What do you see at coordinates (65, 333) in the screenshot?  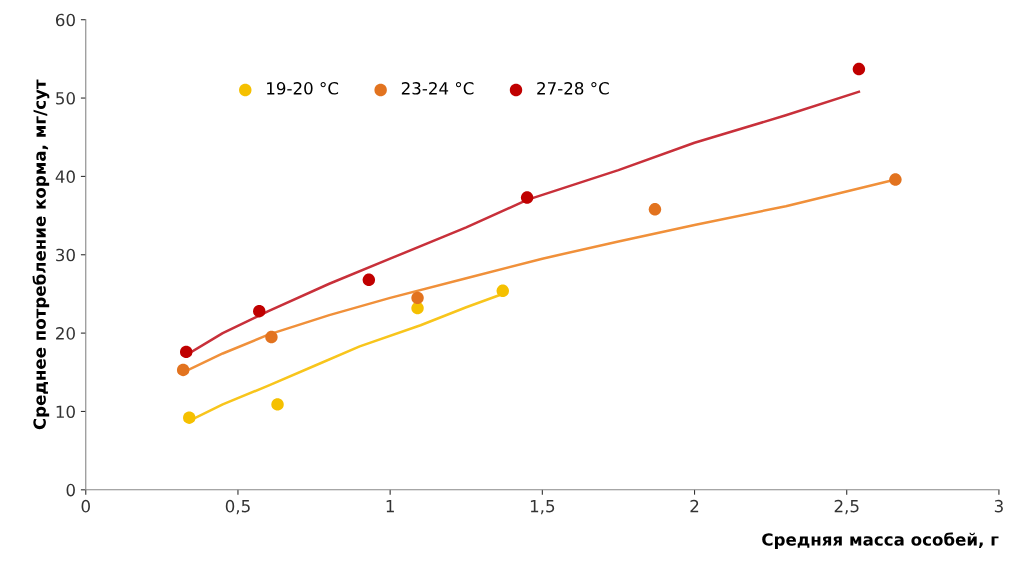 I see `y-tick-label: 20` at bounding box center [65, 333].